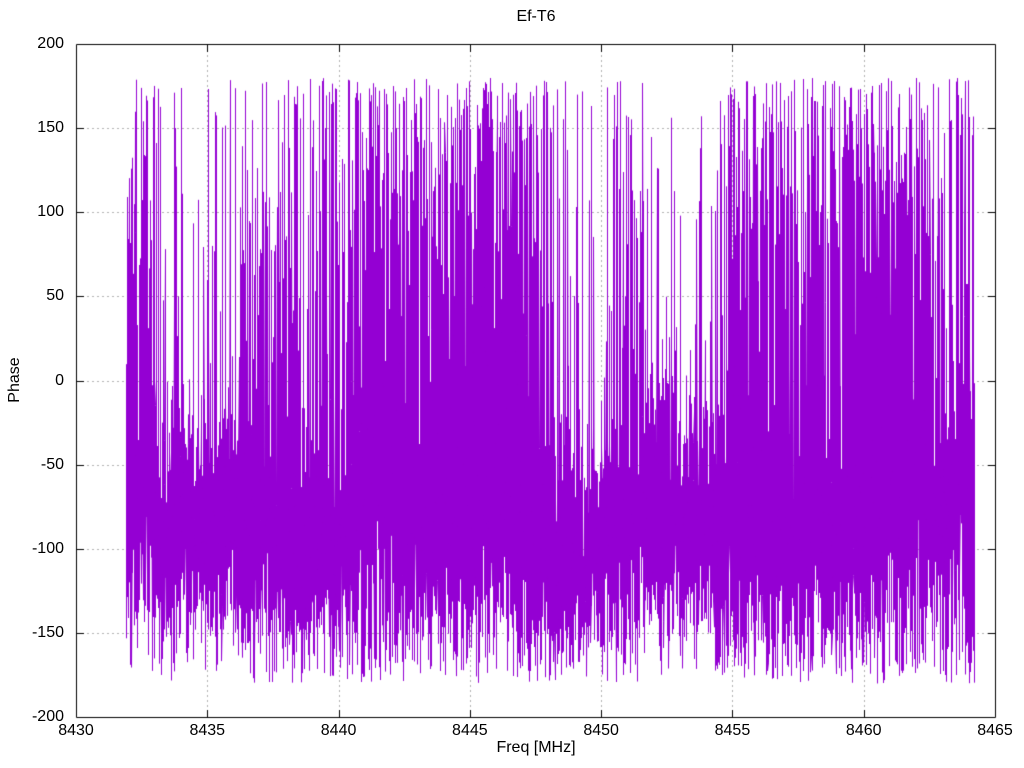 This screenshot has height=768, width=1024. I want to click on chart-title: Ef-T6, so click(536, 16).